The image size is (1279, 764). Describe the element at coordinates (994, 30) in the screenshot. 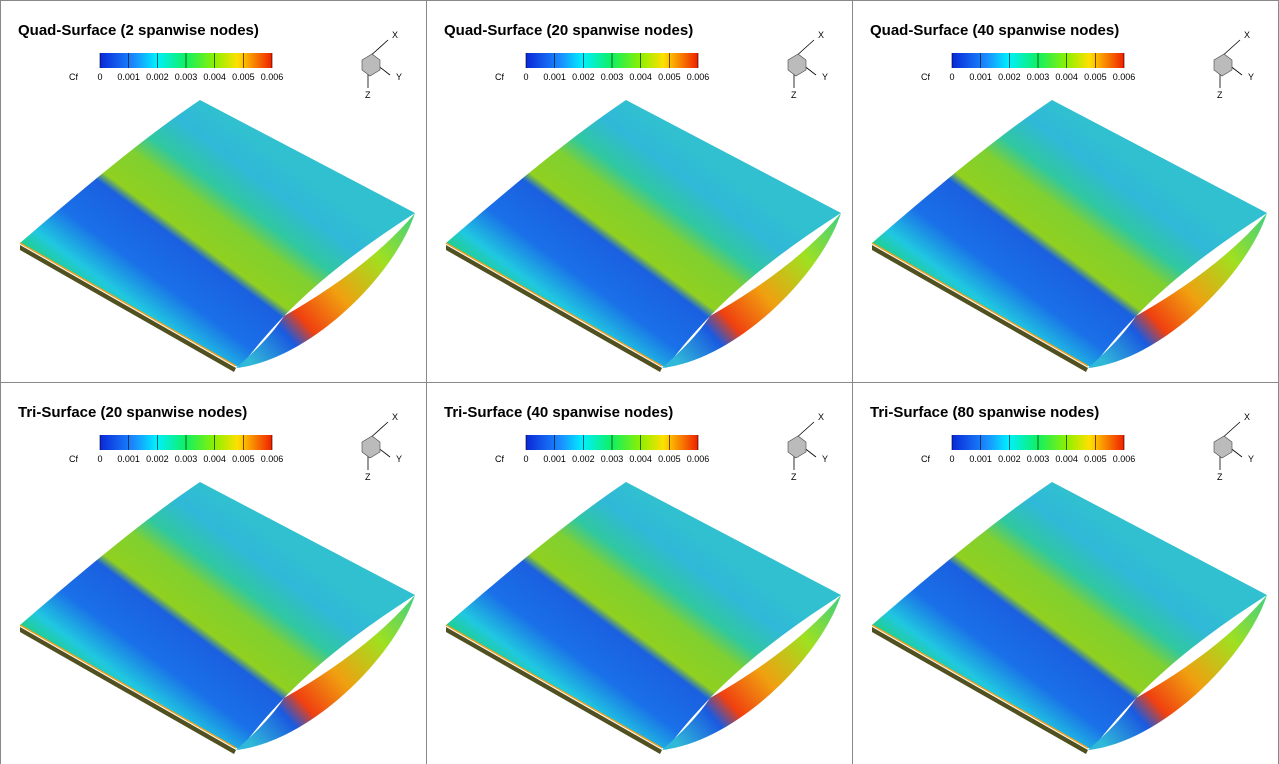

I see `panel-title: Quad-Surface (40 spanwise nodes)` at that location.